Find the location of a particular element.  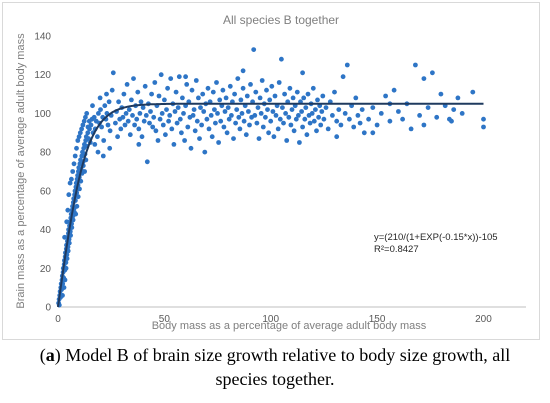

y-tick-label: 0 is located at coordinates (48, 308).